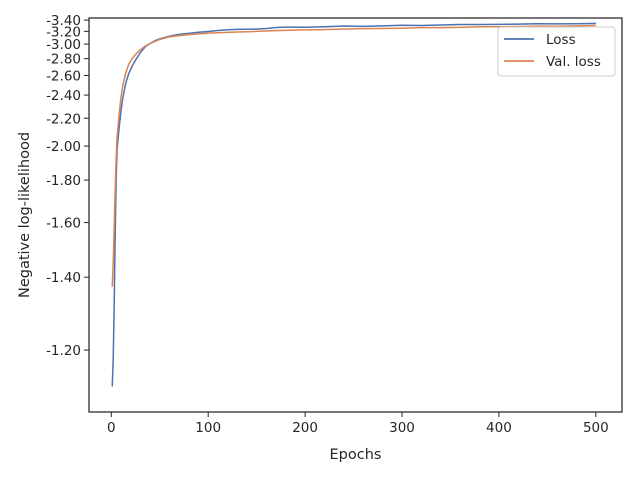 This screenshot has width=640, height=480. I want to click on y-tick-label: -1.80, so click(63, 181).